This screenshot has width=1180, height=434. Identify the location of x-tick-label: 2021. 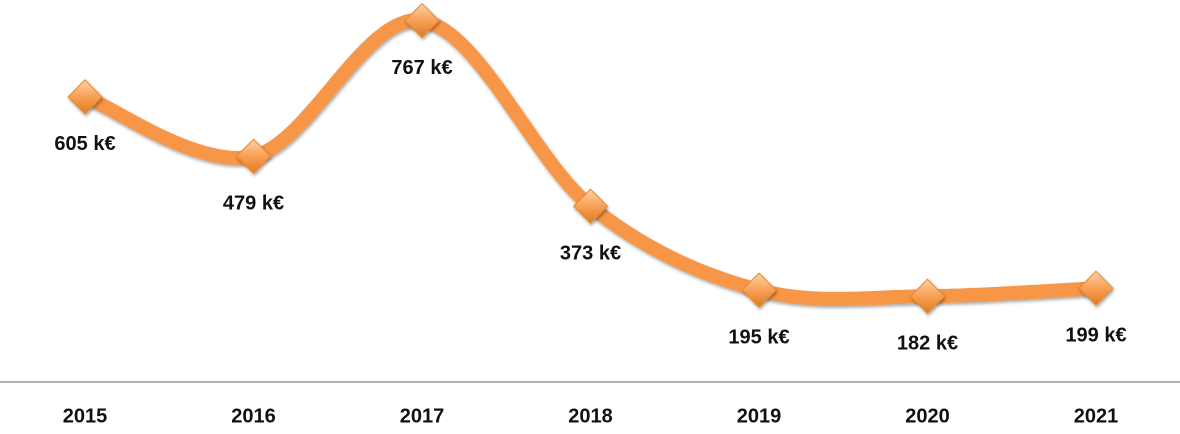
(1096, 416).